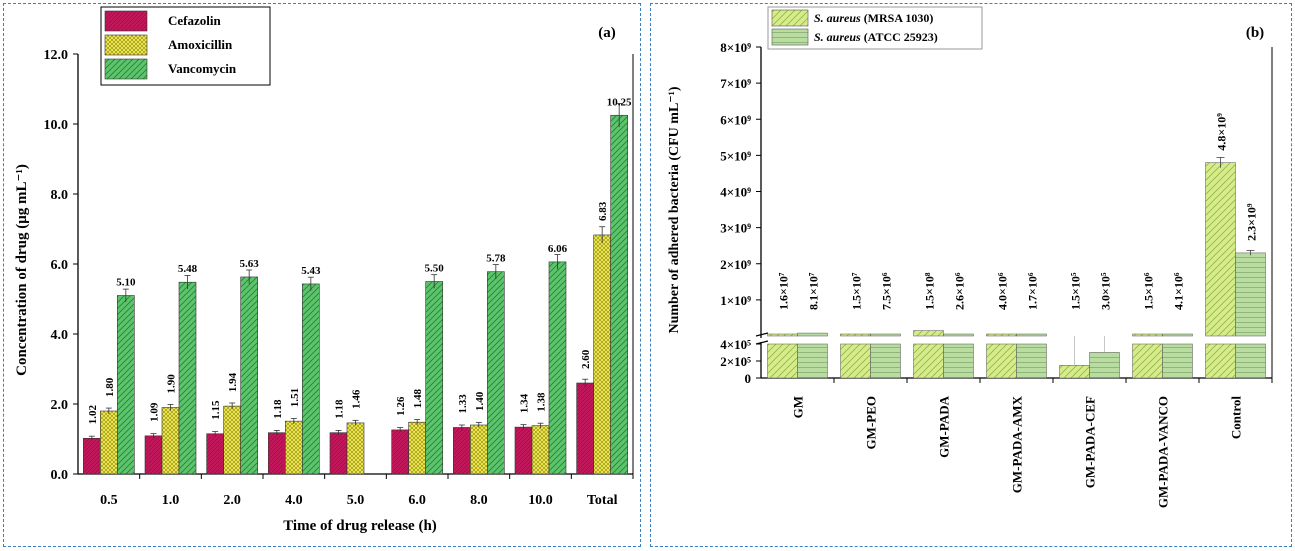 This screenshot has width=1295, height=551. What do you see at coordinates (170, 441) in the screenshot?
I see `bar-amoxicillin-1.0` at bounding box center [170, 441].